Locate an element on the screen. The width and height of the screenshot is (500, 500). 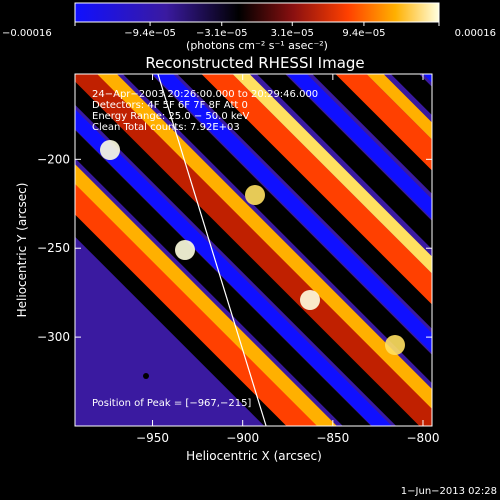
colorbar-tick-label: 9.4e−05 is located at coordinates (363, 33).